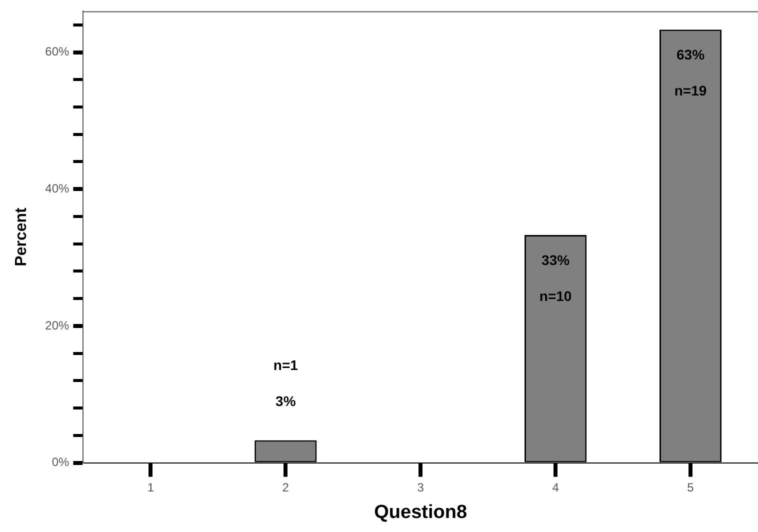 The image size is (758, 532). Describe the element at coordinates (285, 365) in the screenshot. I see `annotation: n=1` at that location.